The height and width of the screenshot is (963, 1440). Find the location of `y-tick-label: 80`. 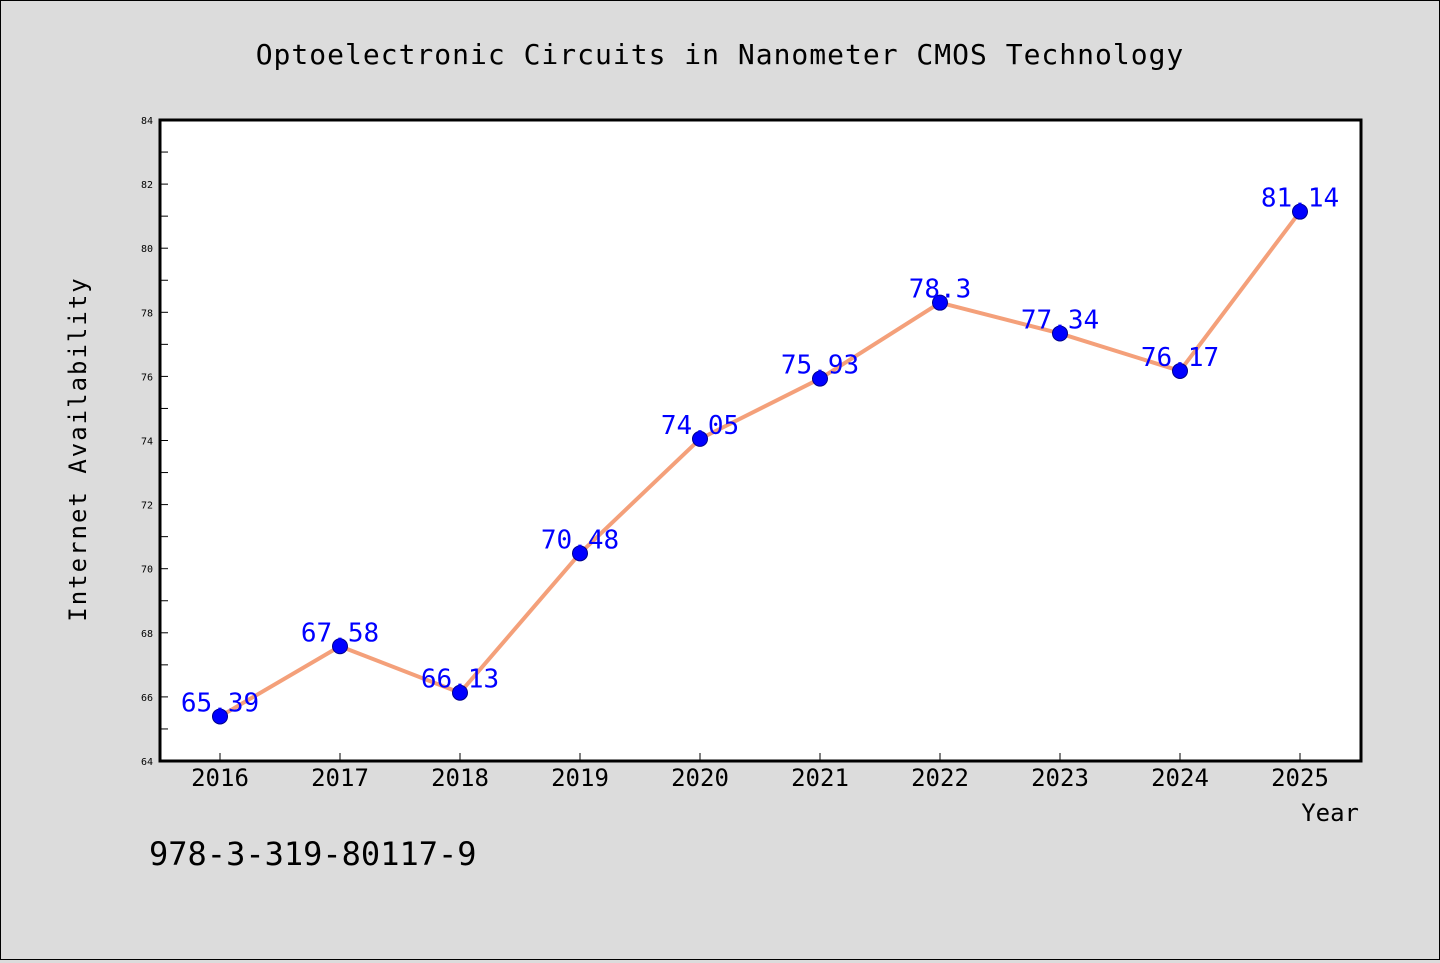

y-tick-label: 80 is located at coordinates (147, 249).